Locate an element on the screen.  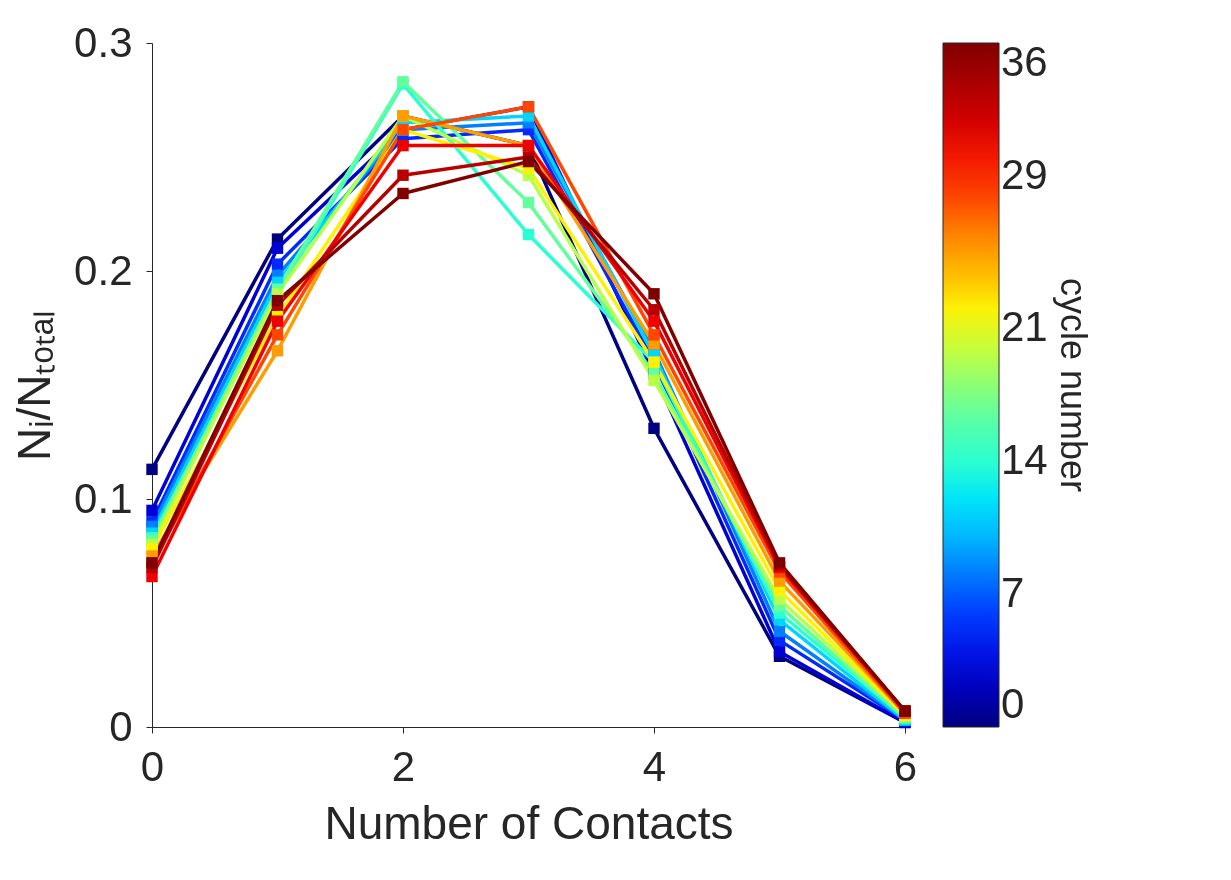
color-bar-label: 29 is located at coordinates (1024, 174).